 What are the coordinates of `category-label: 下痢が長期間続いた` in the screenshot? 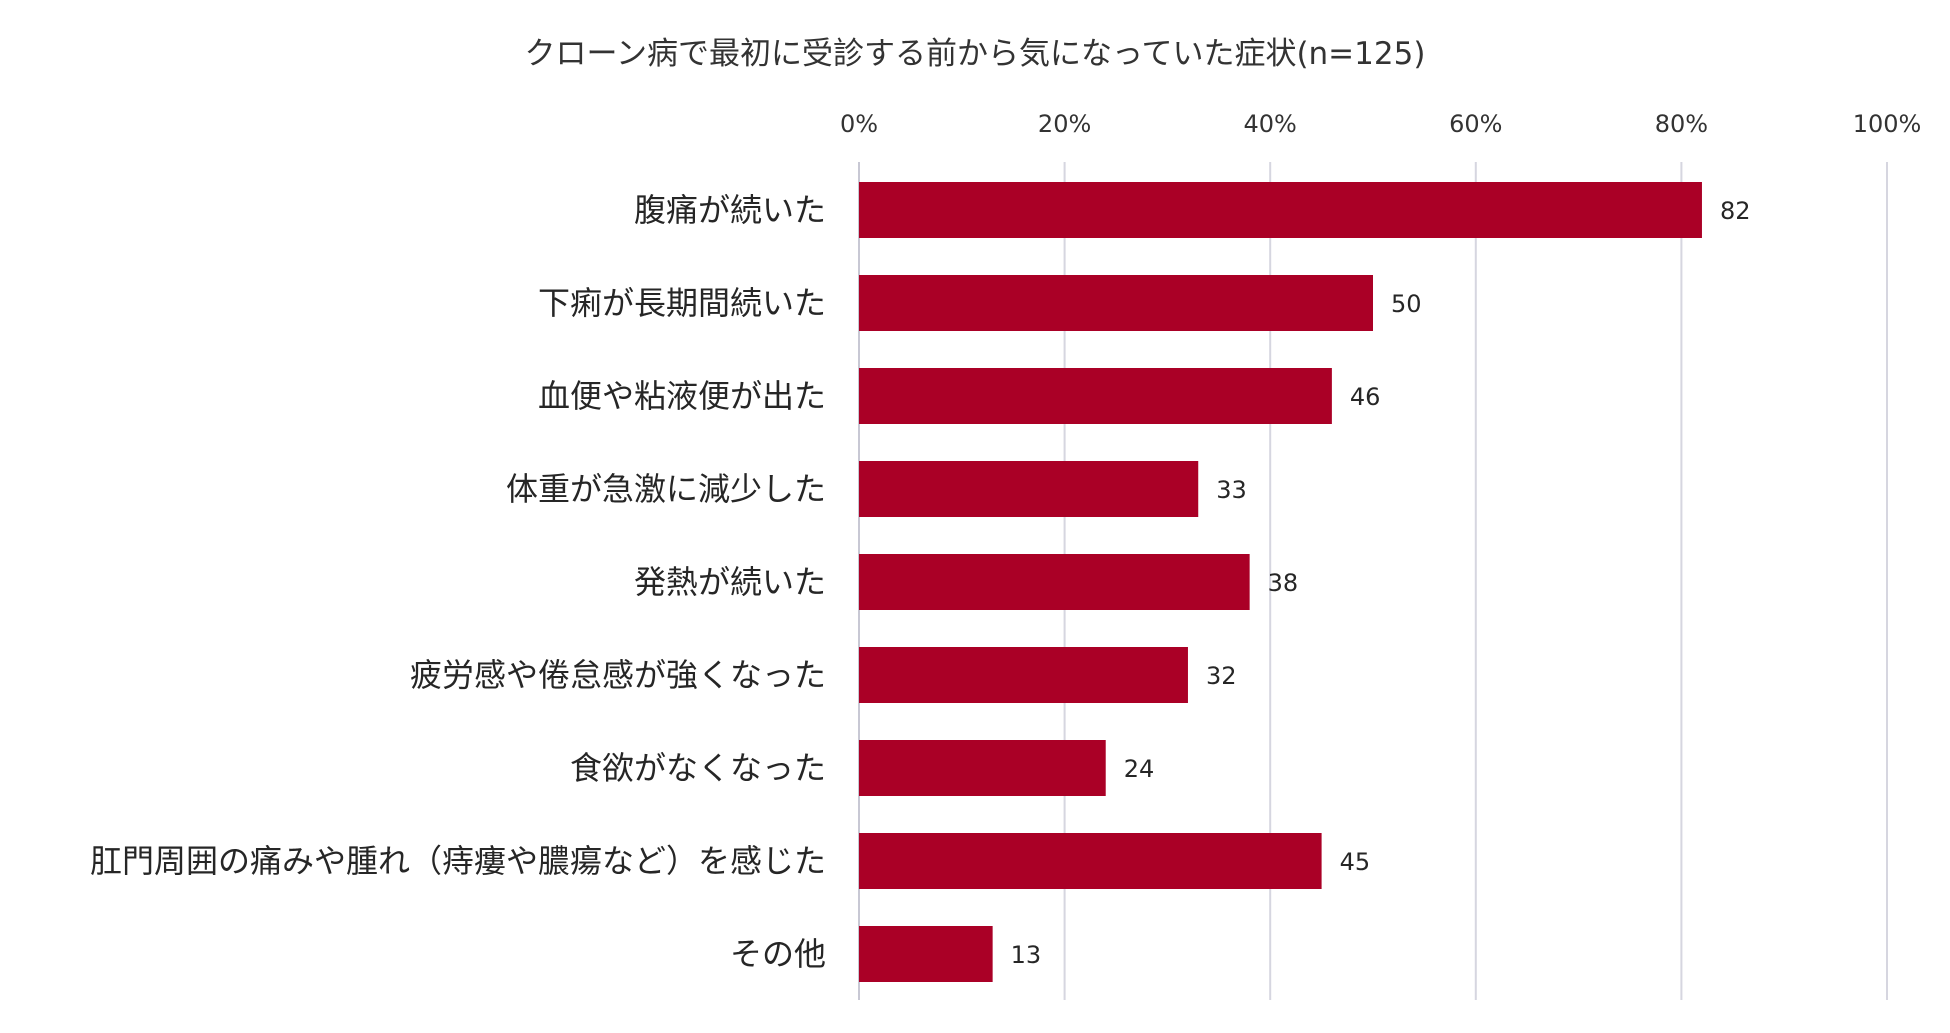 It's located at (682, 303).